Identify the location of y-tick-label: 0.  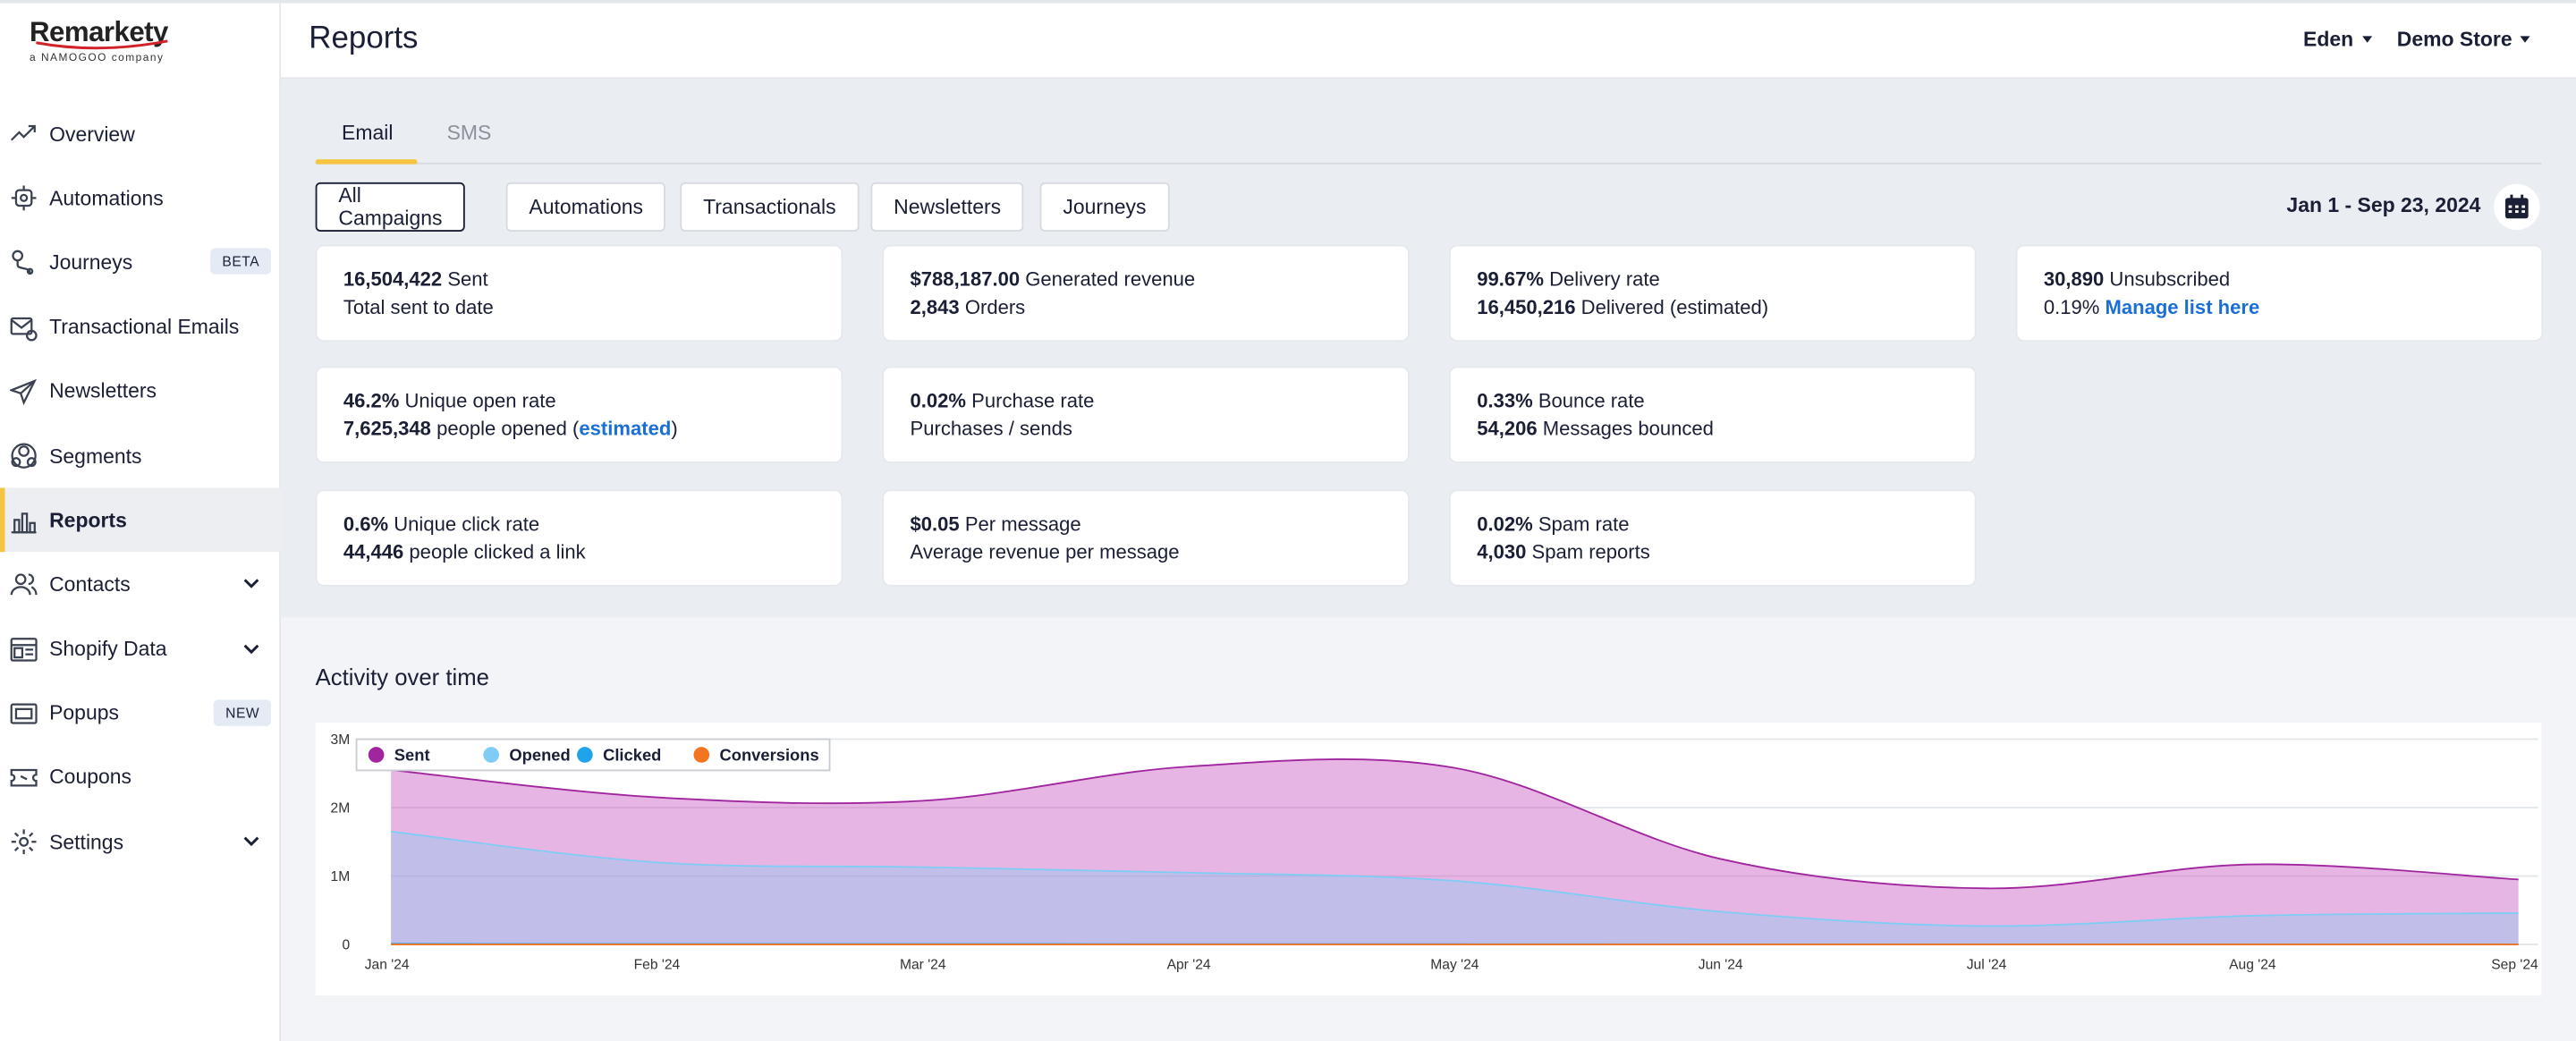
(347, 946).